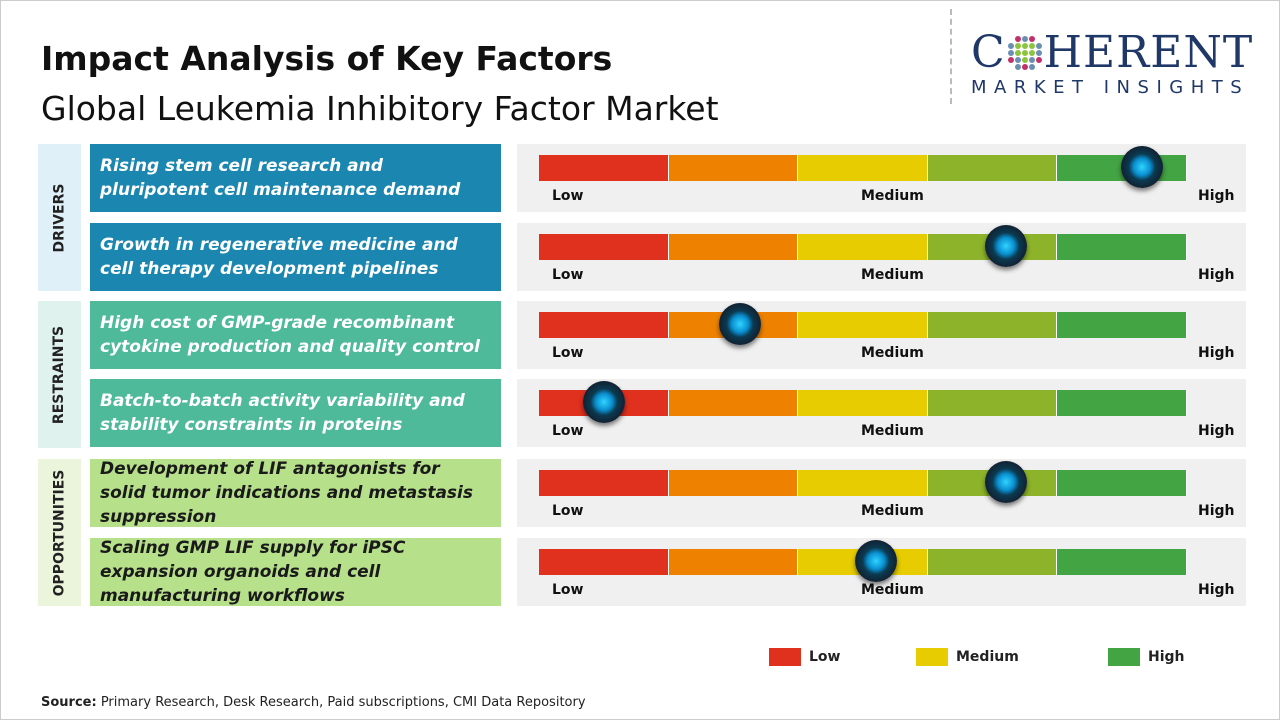  I want to click on legend-swatch-low, so click(785, 657).